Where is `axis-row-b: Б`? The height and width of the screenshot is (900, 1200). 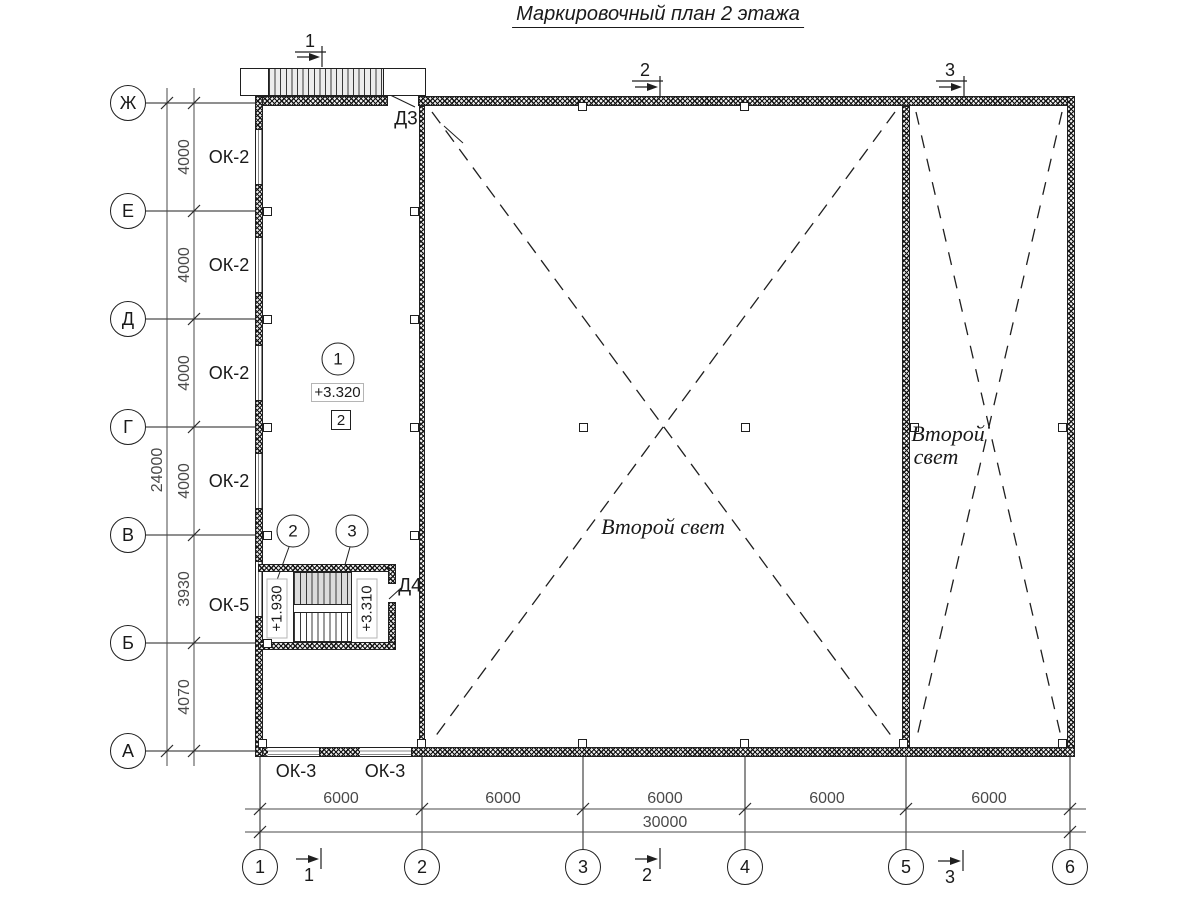 axis-row-b: Б is located at coordinates (128, 643).